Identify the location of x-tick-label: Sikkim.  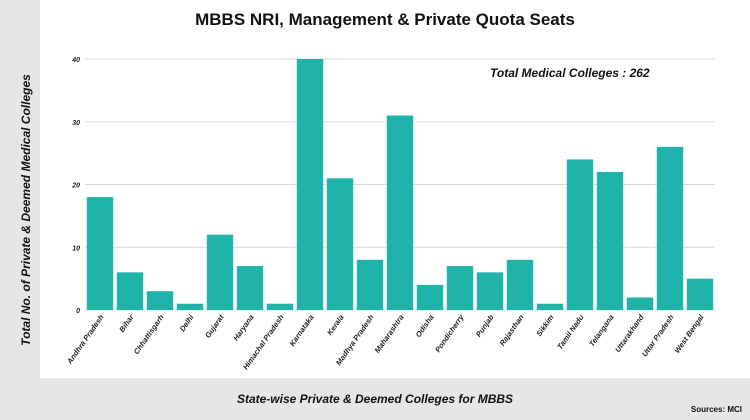
(544, 325).